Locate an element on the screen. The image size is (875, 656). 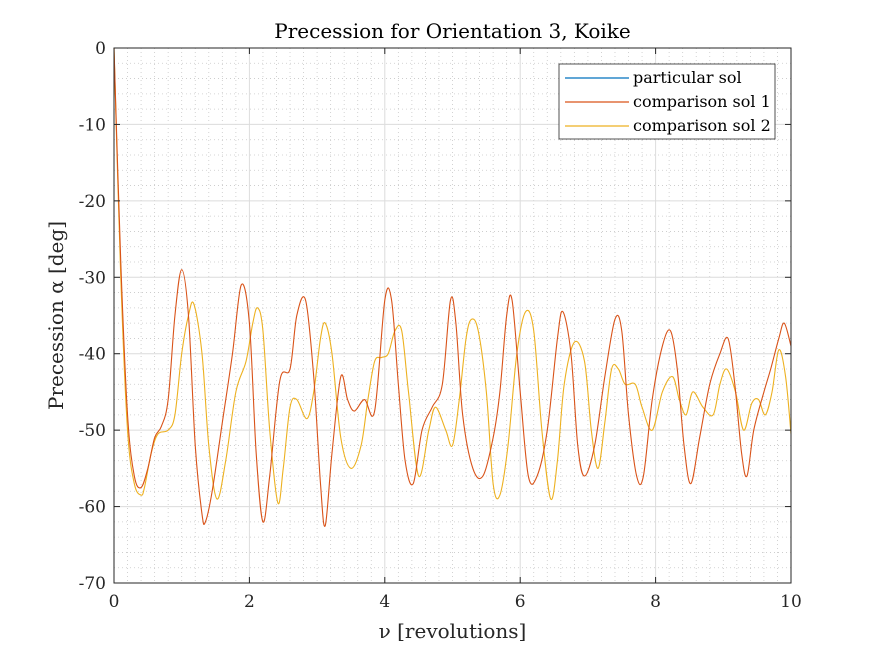
x-tick-label: 10 is located at coordinates (791, 602).